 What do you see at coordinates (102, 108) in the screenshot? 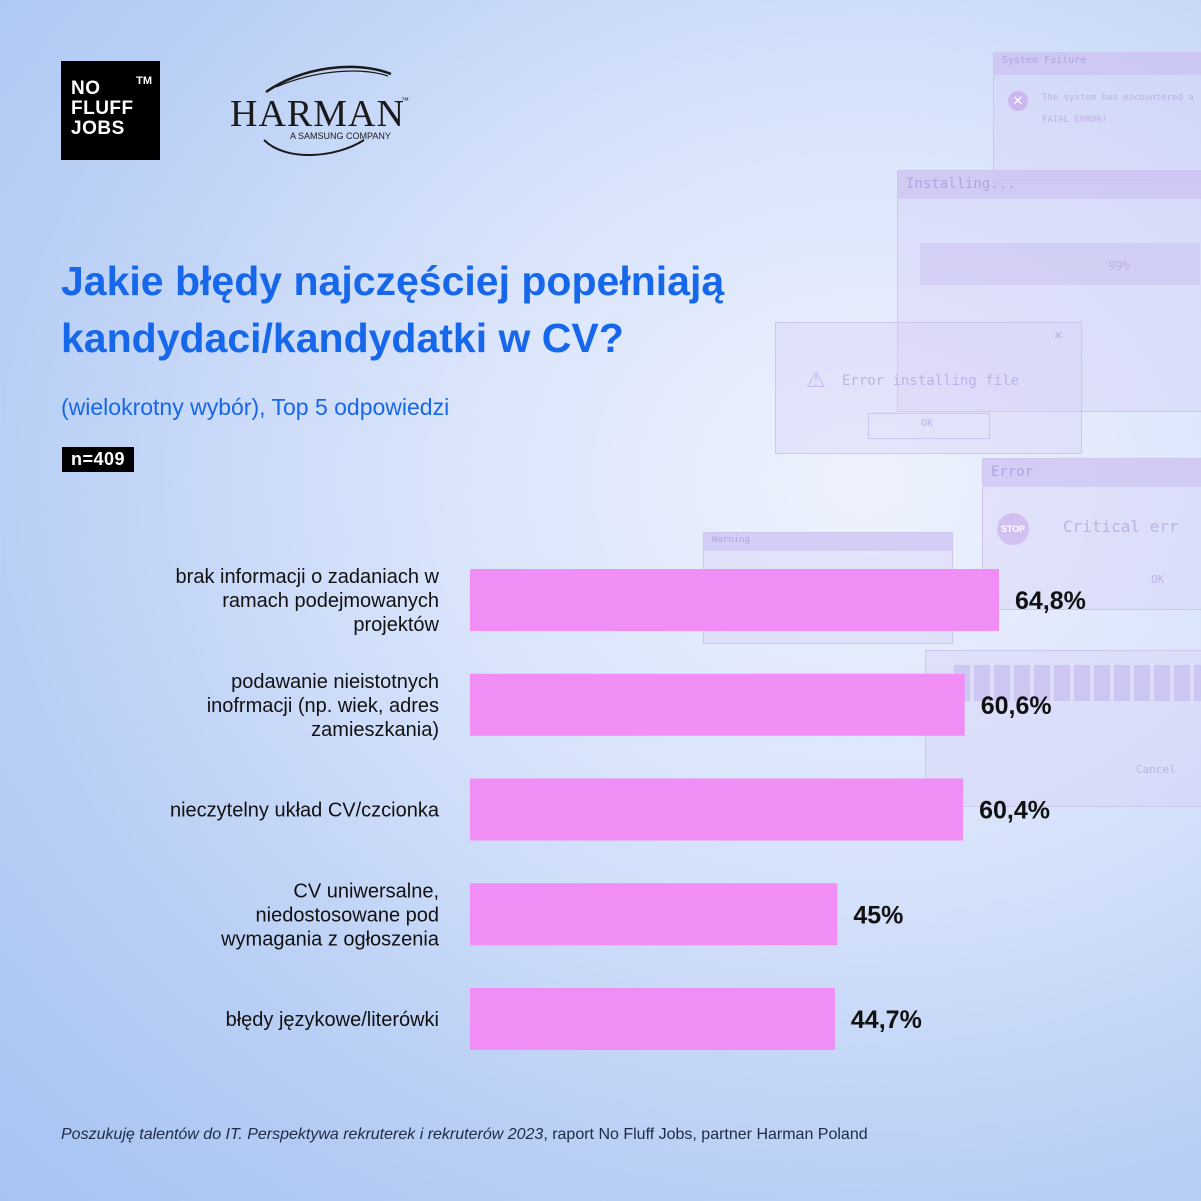
I see `logo-text: FLUFF` at bounding box center [102, 108].